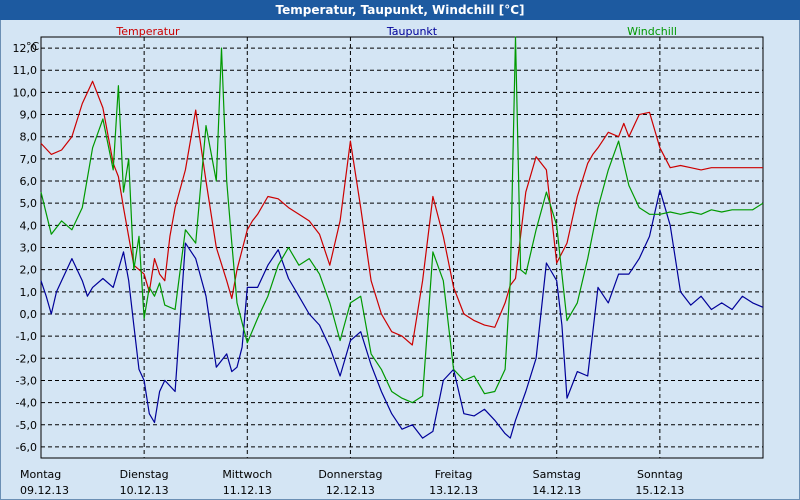 The height and width of the screenshot is (500, 800). What do you see at coordinates (453, 490) in the screenshot?
I see `x-tick-date: 13.12.13` at bounding box center [453, 490].